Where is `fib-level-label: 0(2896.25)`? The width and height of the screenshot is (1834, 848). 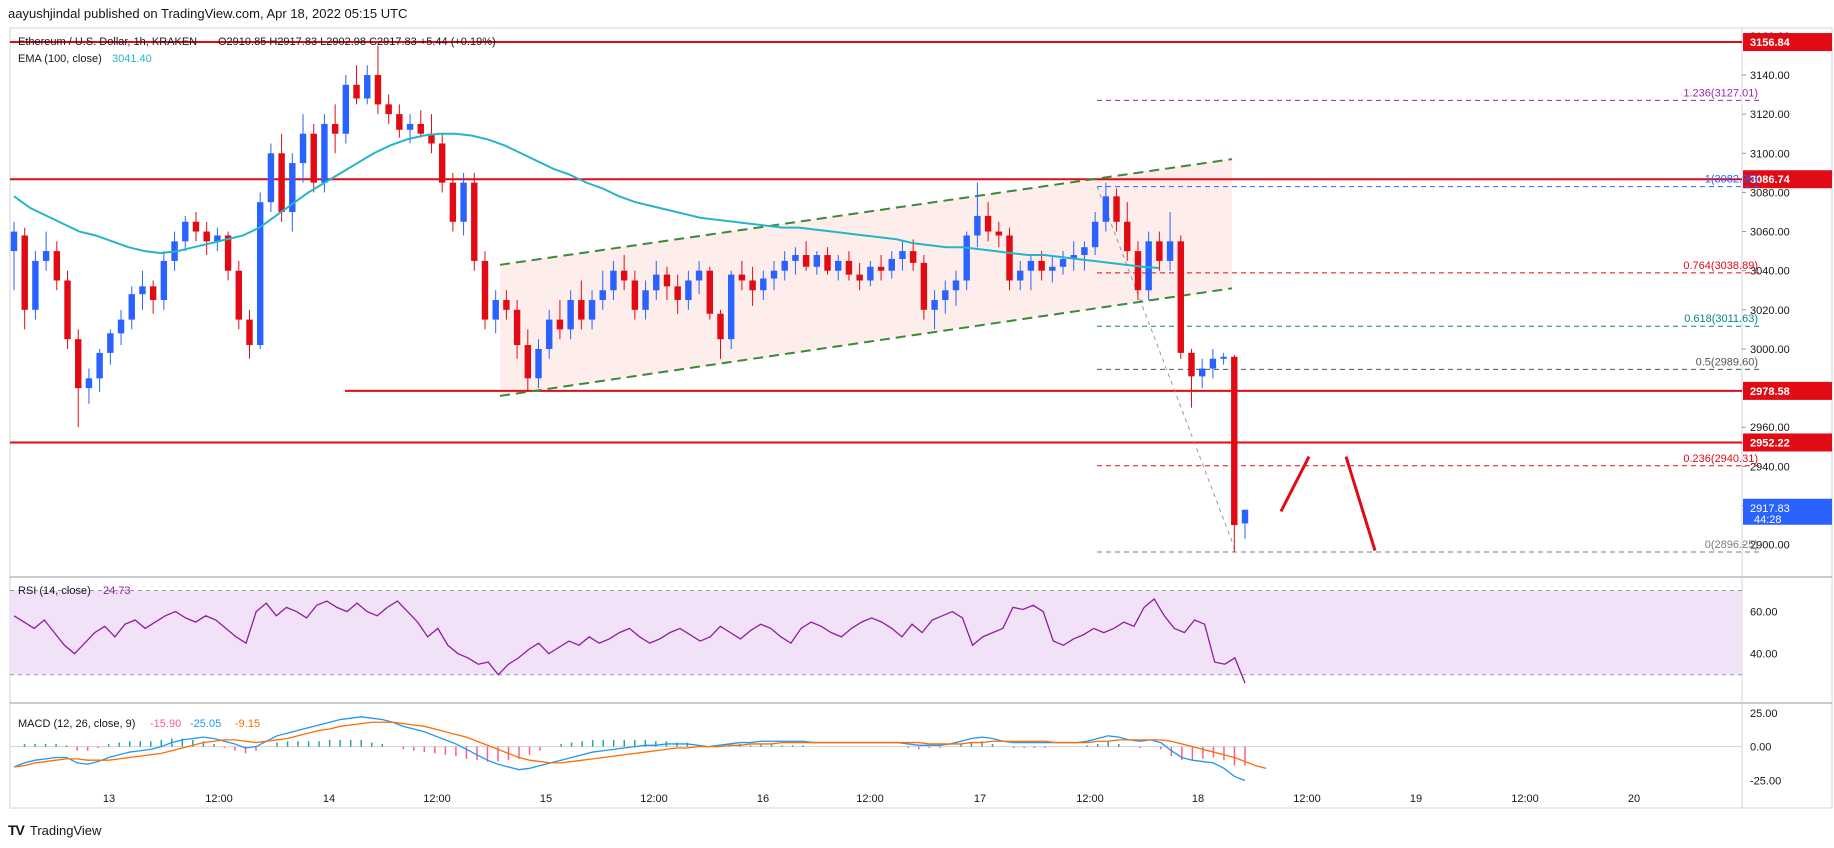
fib-level-label: 0(2896.25) is located at coordinates (1731, 545).